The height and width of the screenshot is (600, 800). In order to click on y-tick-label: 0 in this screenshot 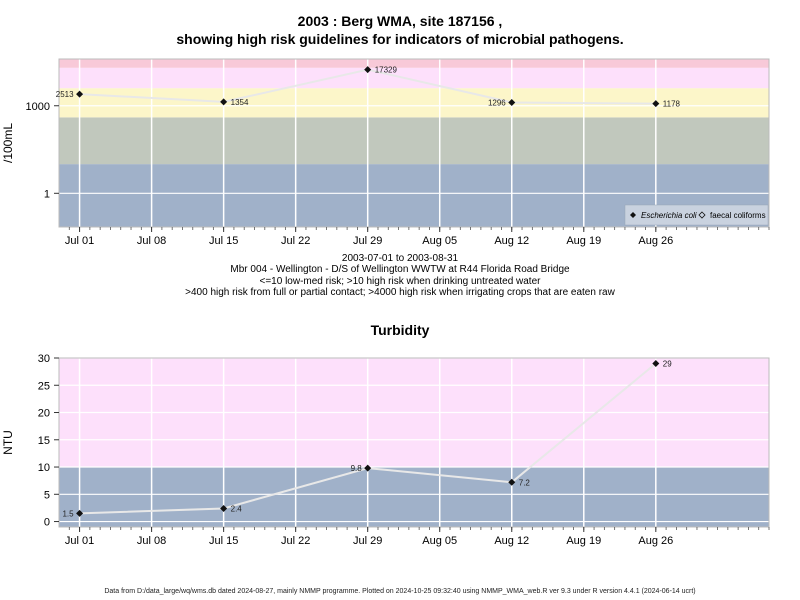, I will do `click(47, 523)`.